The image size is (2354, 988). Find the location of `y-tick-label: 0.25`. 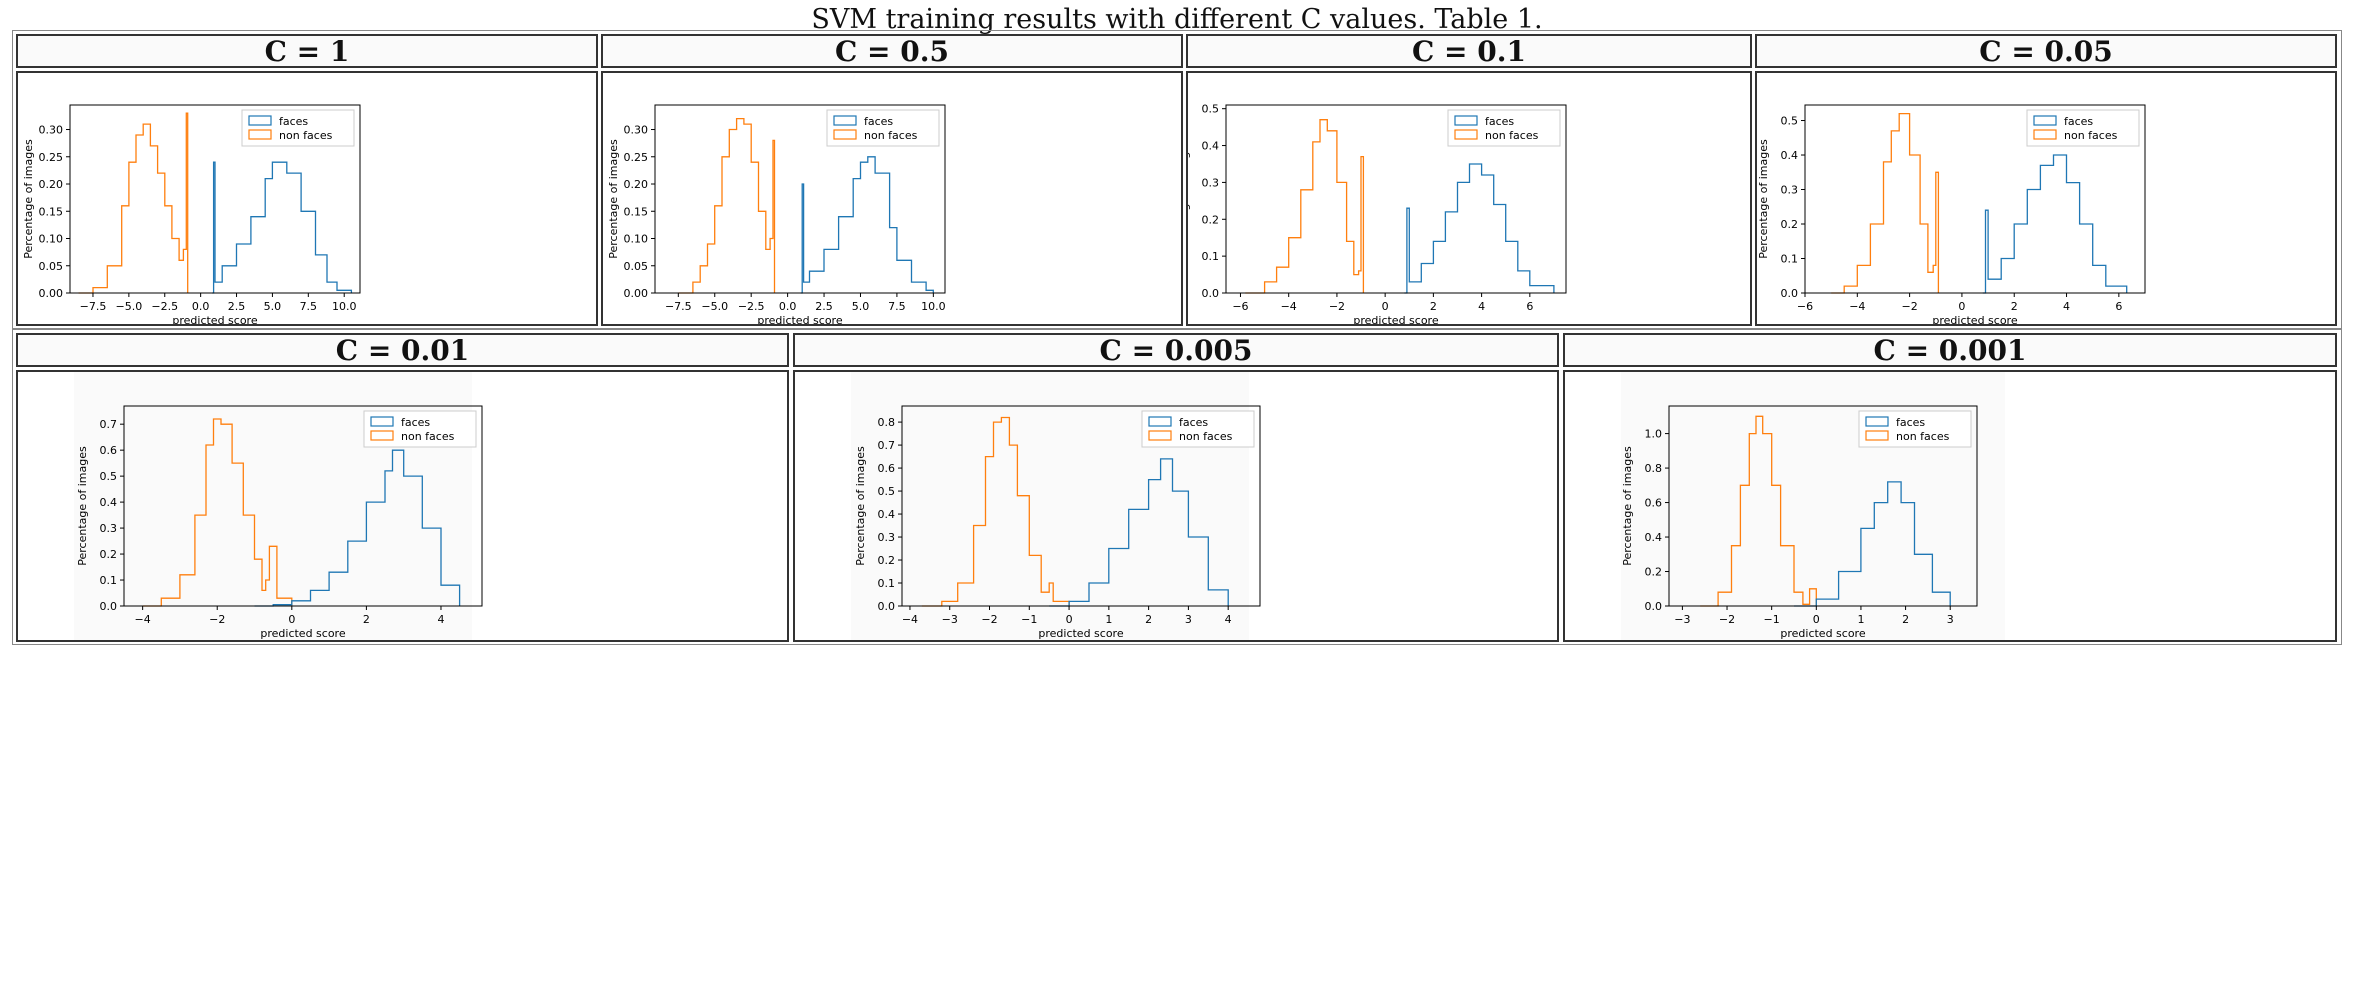

y-tick-label: 0.25 is located at coordinates (636, 157).